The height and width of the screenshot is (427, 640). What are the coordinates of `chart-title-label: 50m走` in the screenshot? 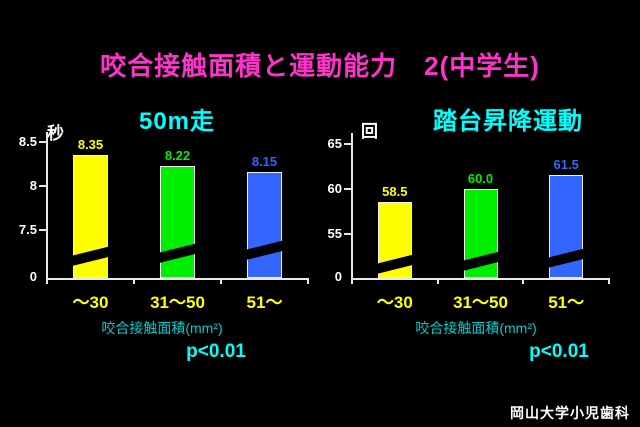 It's located at (177, 121).